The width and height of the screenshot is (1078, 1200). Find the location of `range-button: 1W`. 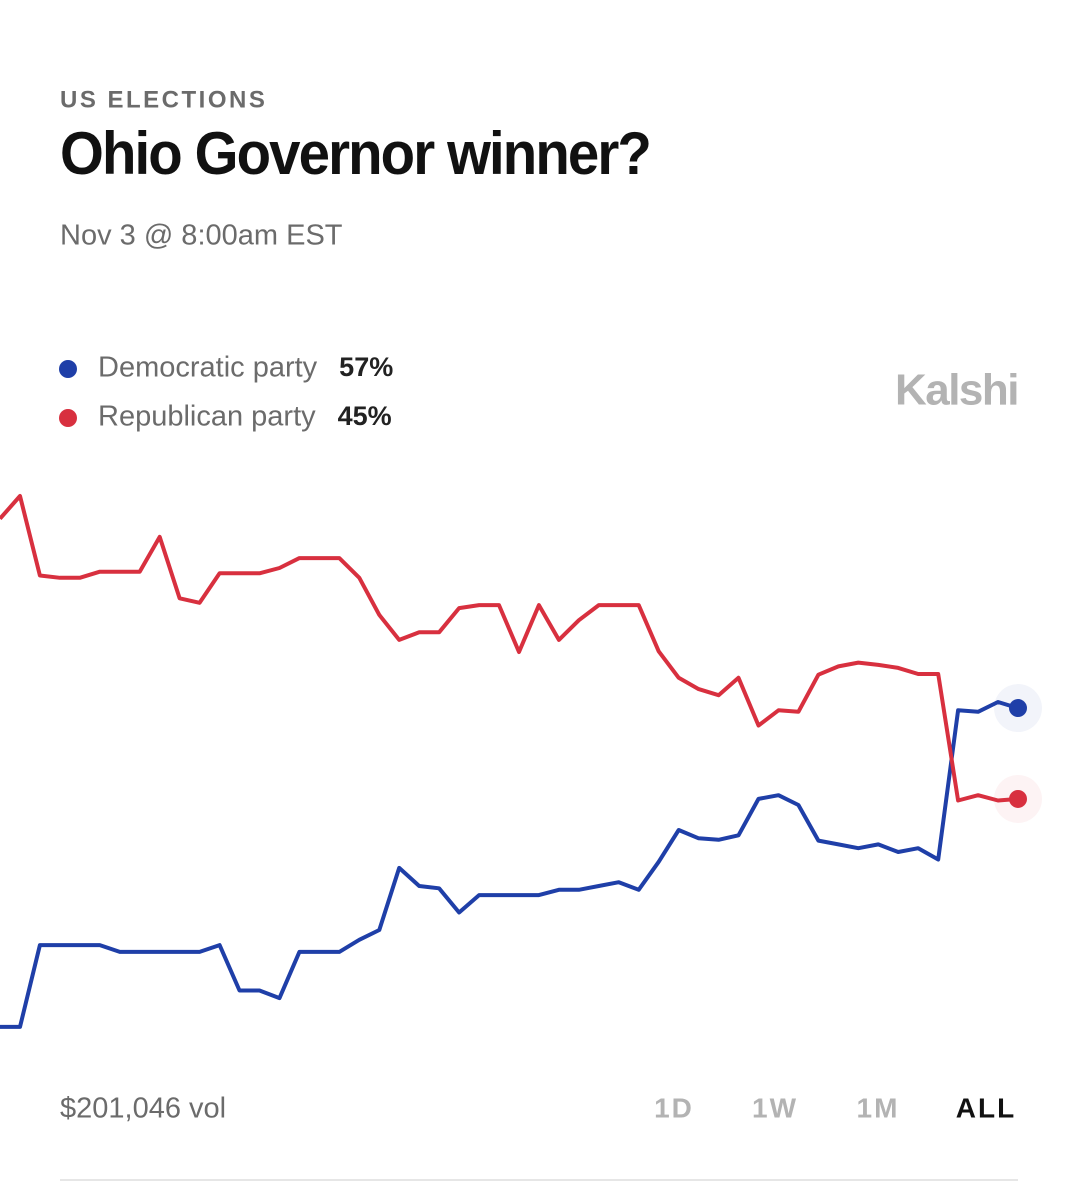

range-button: 1W is located at coordinates (775, 1107).